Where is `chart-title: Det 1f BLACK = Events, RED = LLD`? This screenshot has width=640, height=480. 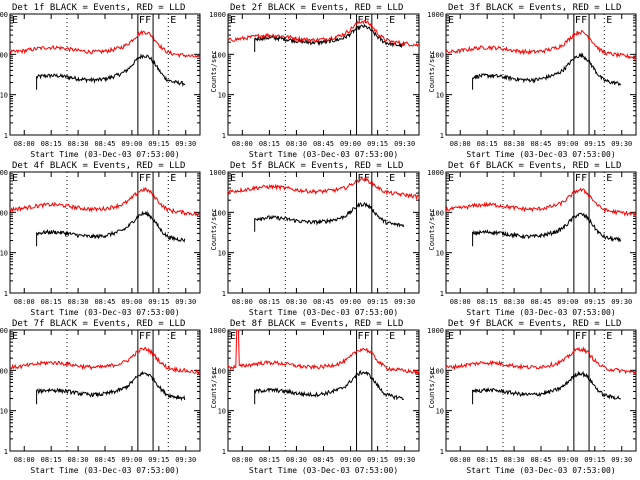 chart-title: Det 1f BLACK = Events, RED = LLD is located at coordinates (98, 8).